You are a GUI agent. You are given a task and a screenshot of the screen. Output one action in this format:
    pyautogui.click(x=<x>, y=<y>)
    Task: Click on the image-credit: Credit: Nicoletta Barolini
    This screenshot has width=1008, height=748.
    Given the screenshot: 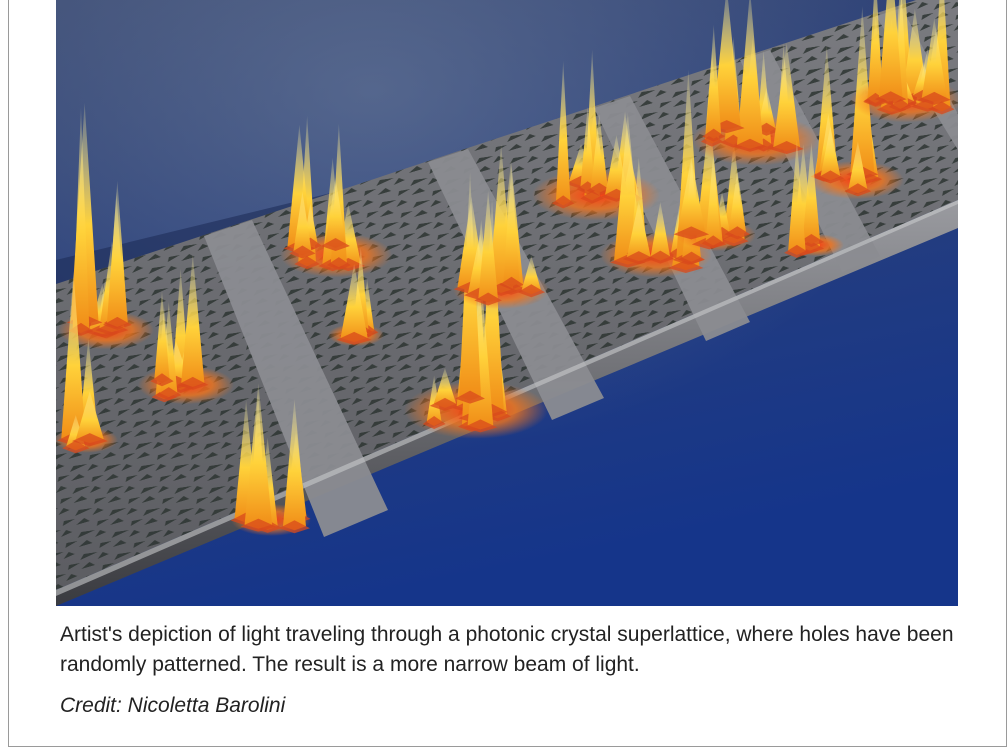 What is the action you would take?
    pyautogui.click(x=173, y=705)
    